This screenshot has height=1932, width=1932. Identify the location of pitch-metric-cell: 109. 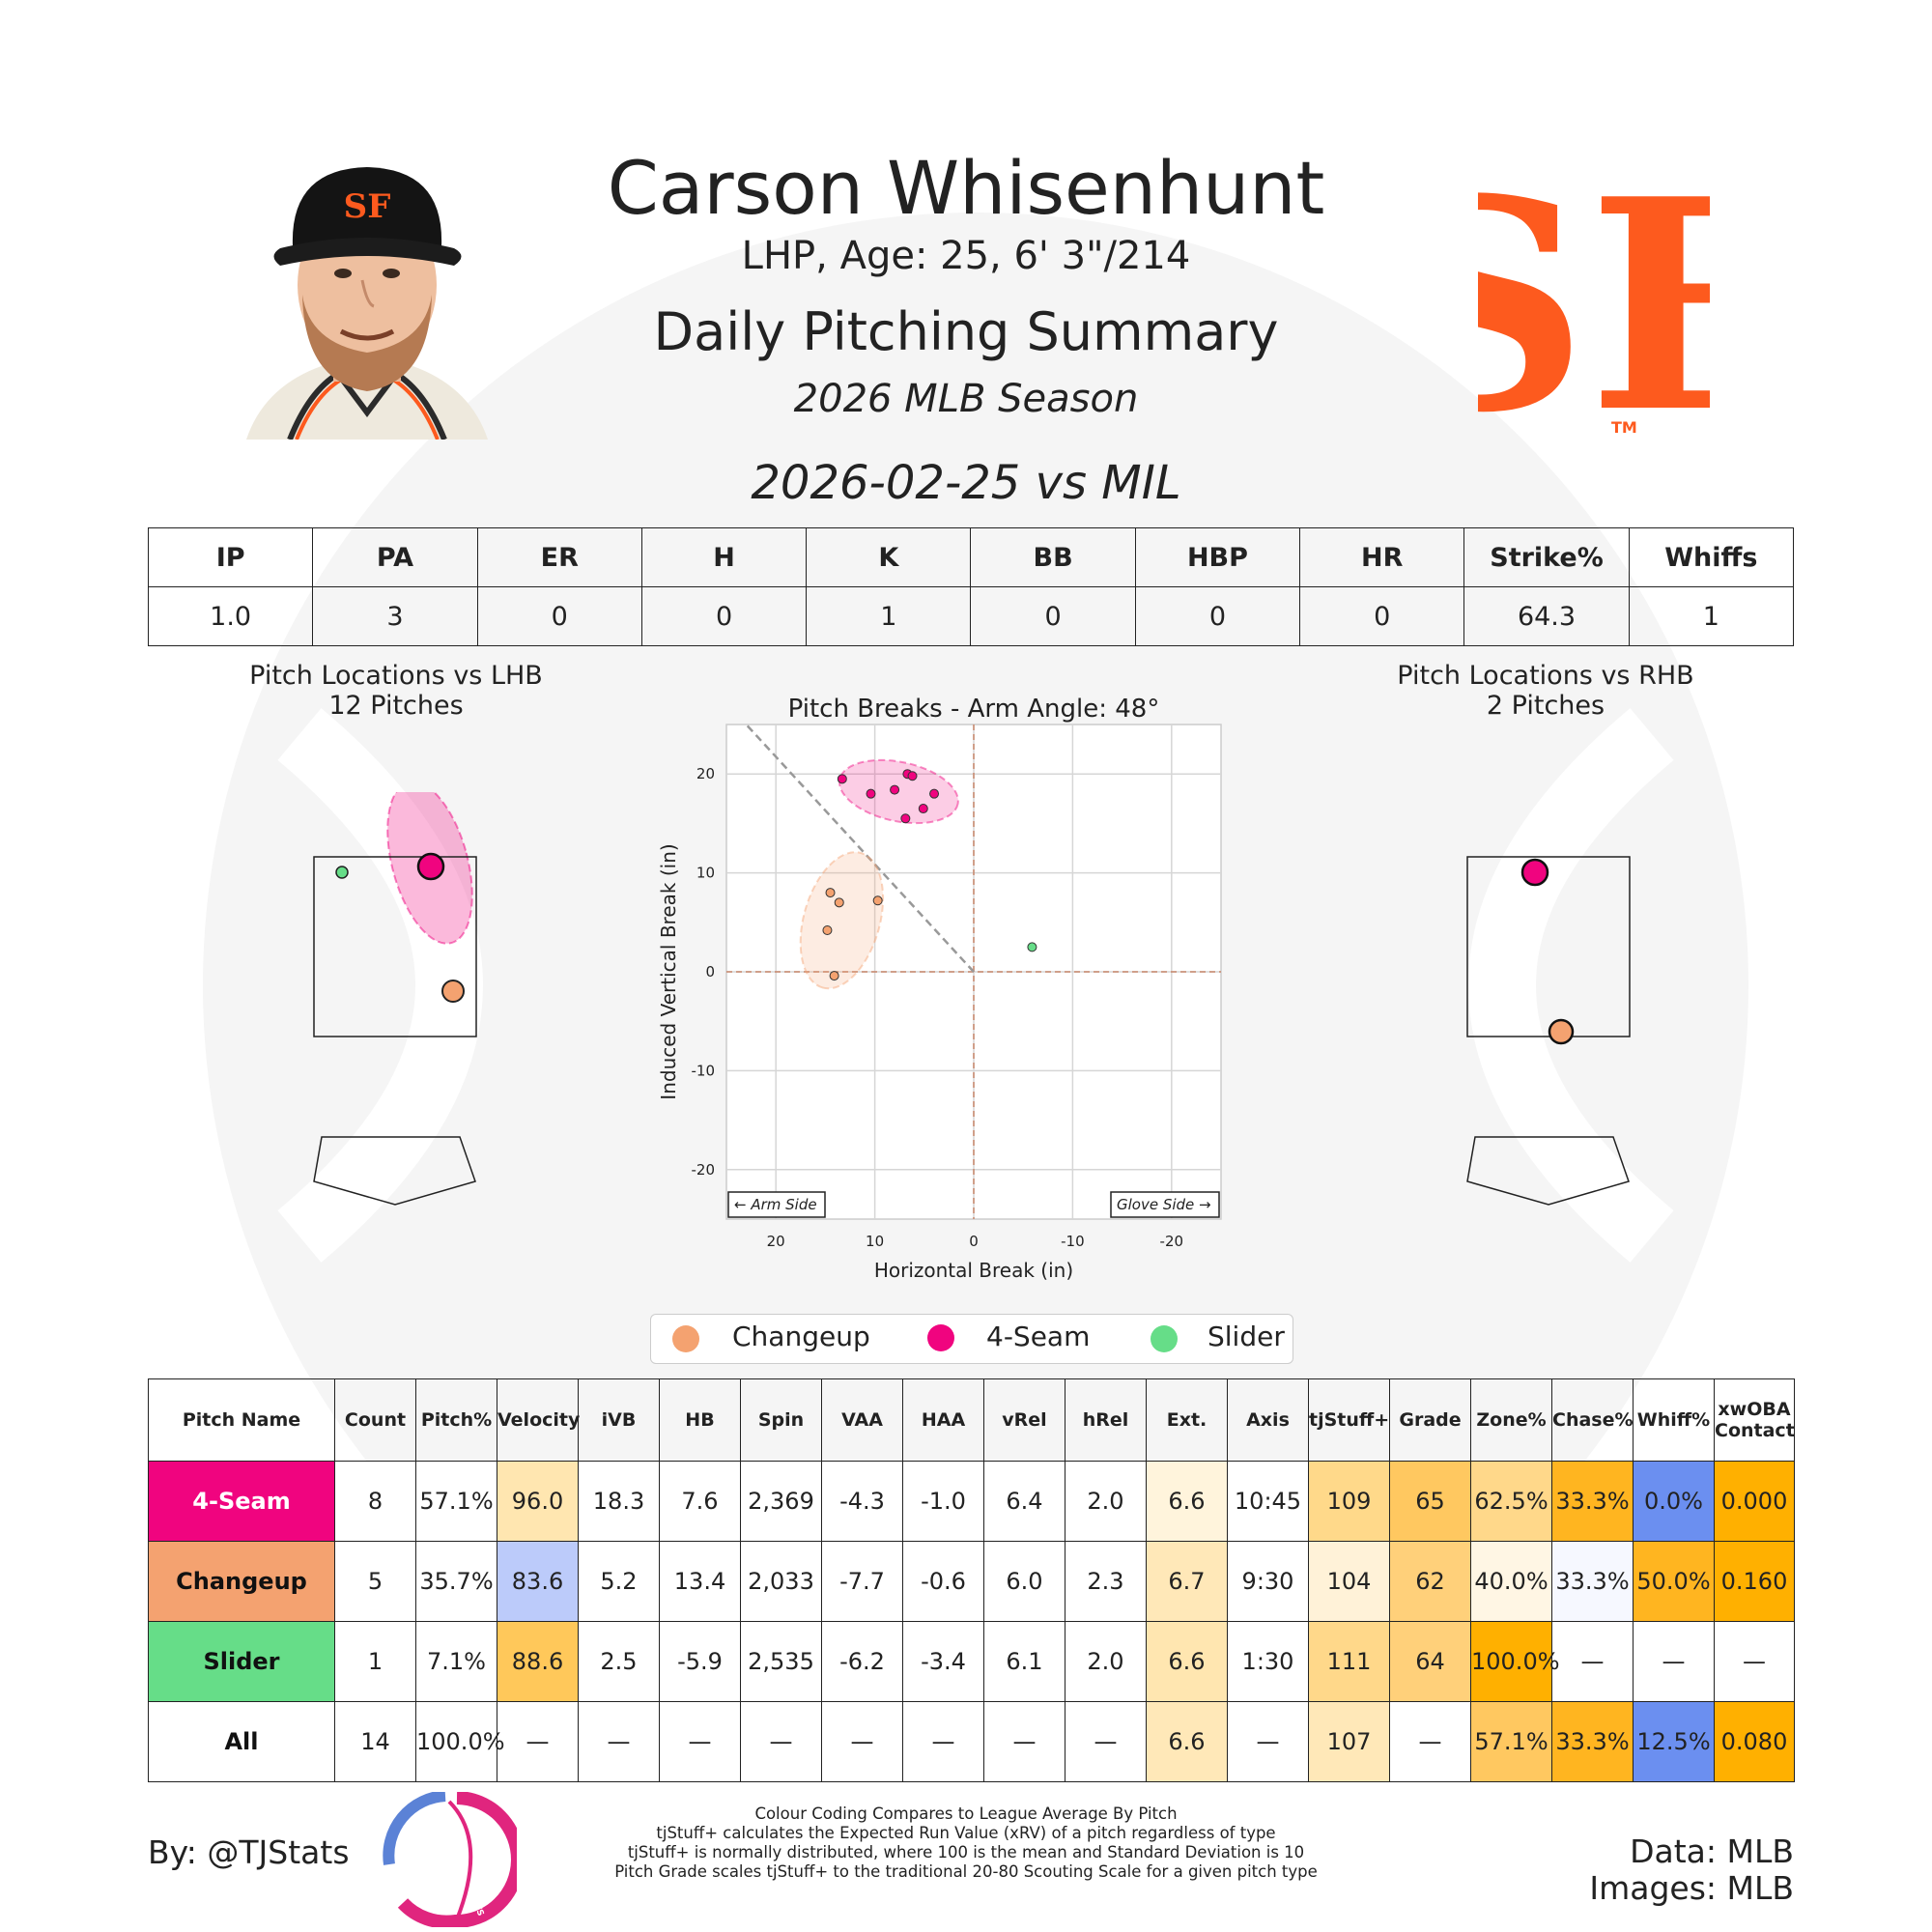
(1349, 1501).